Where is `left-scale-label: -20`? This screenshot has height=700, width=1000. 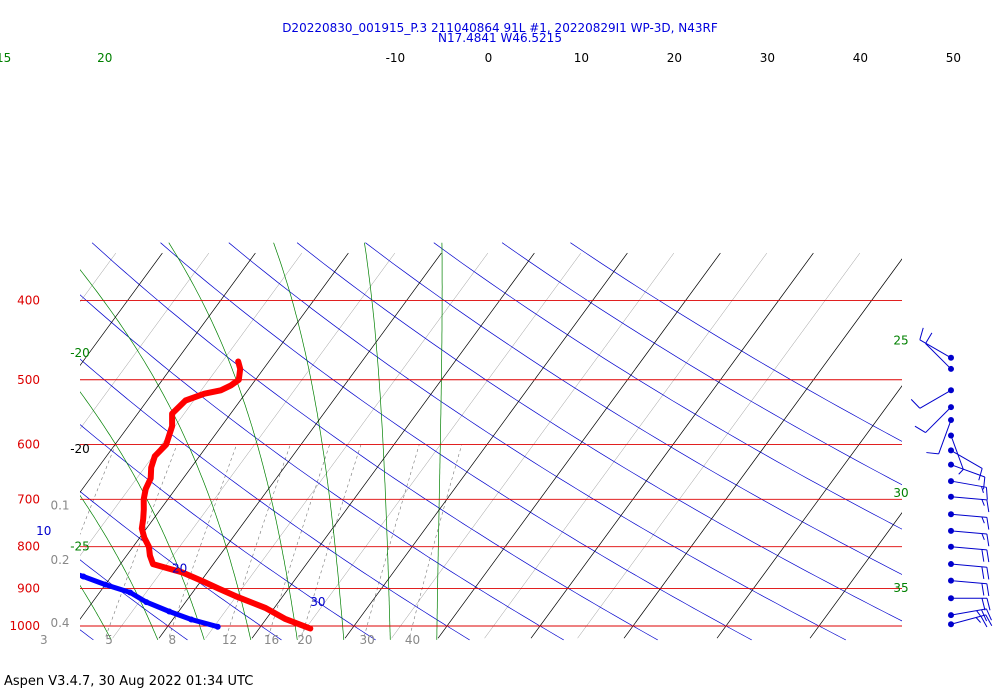 left-scale-label: -20 is located at coordinates (80, 449).